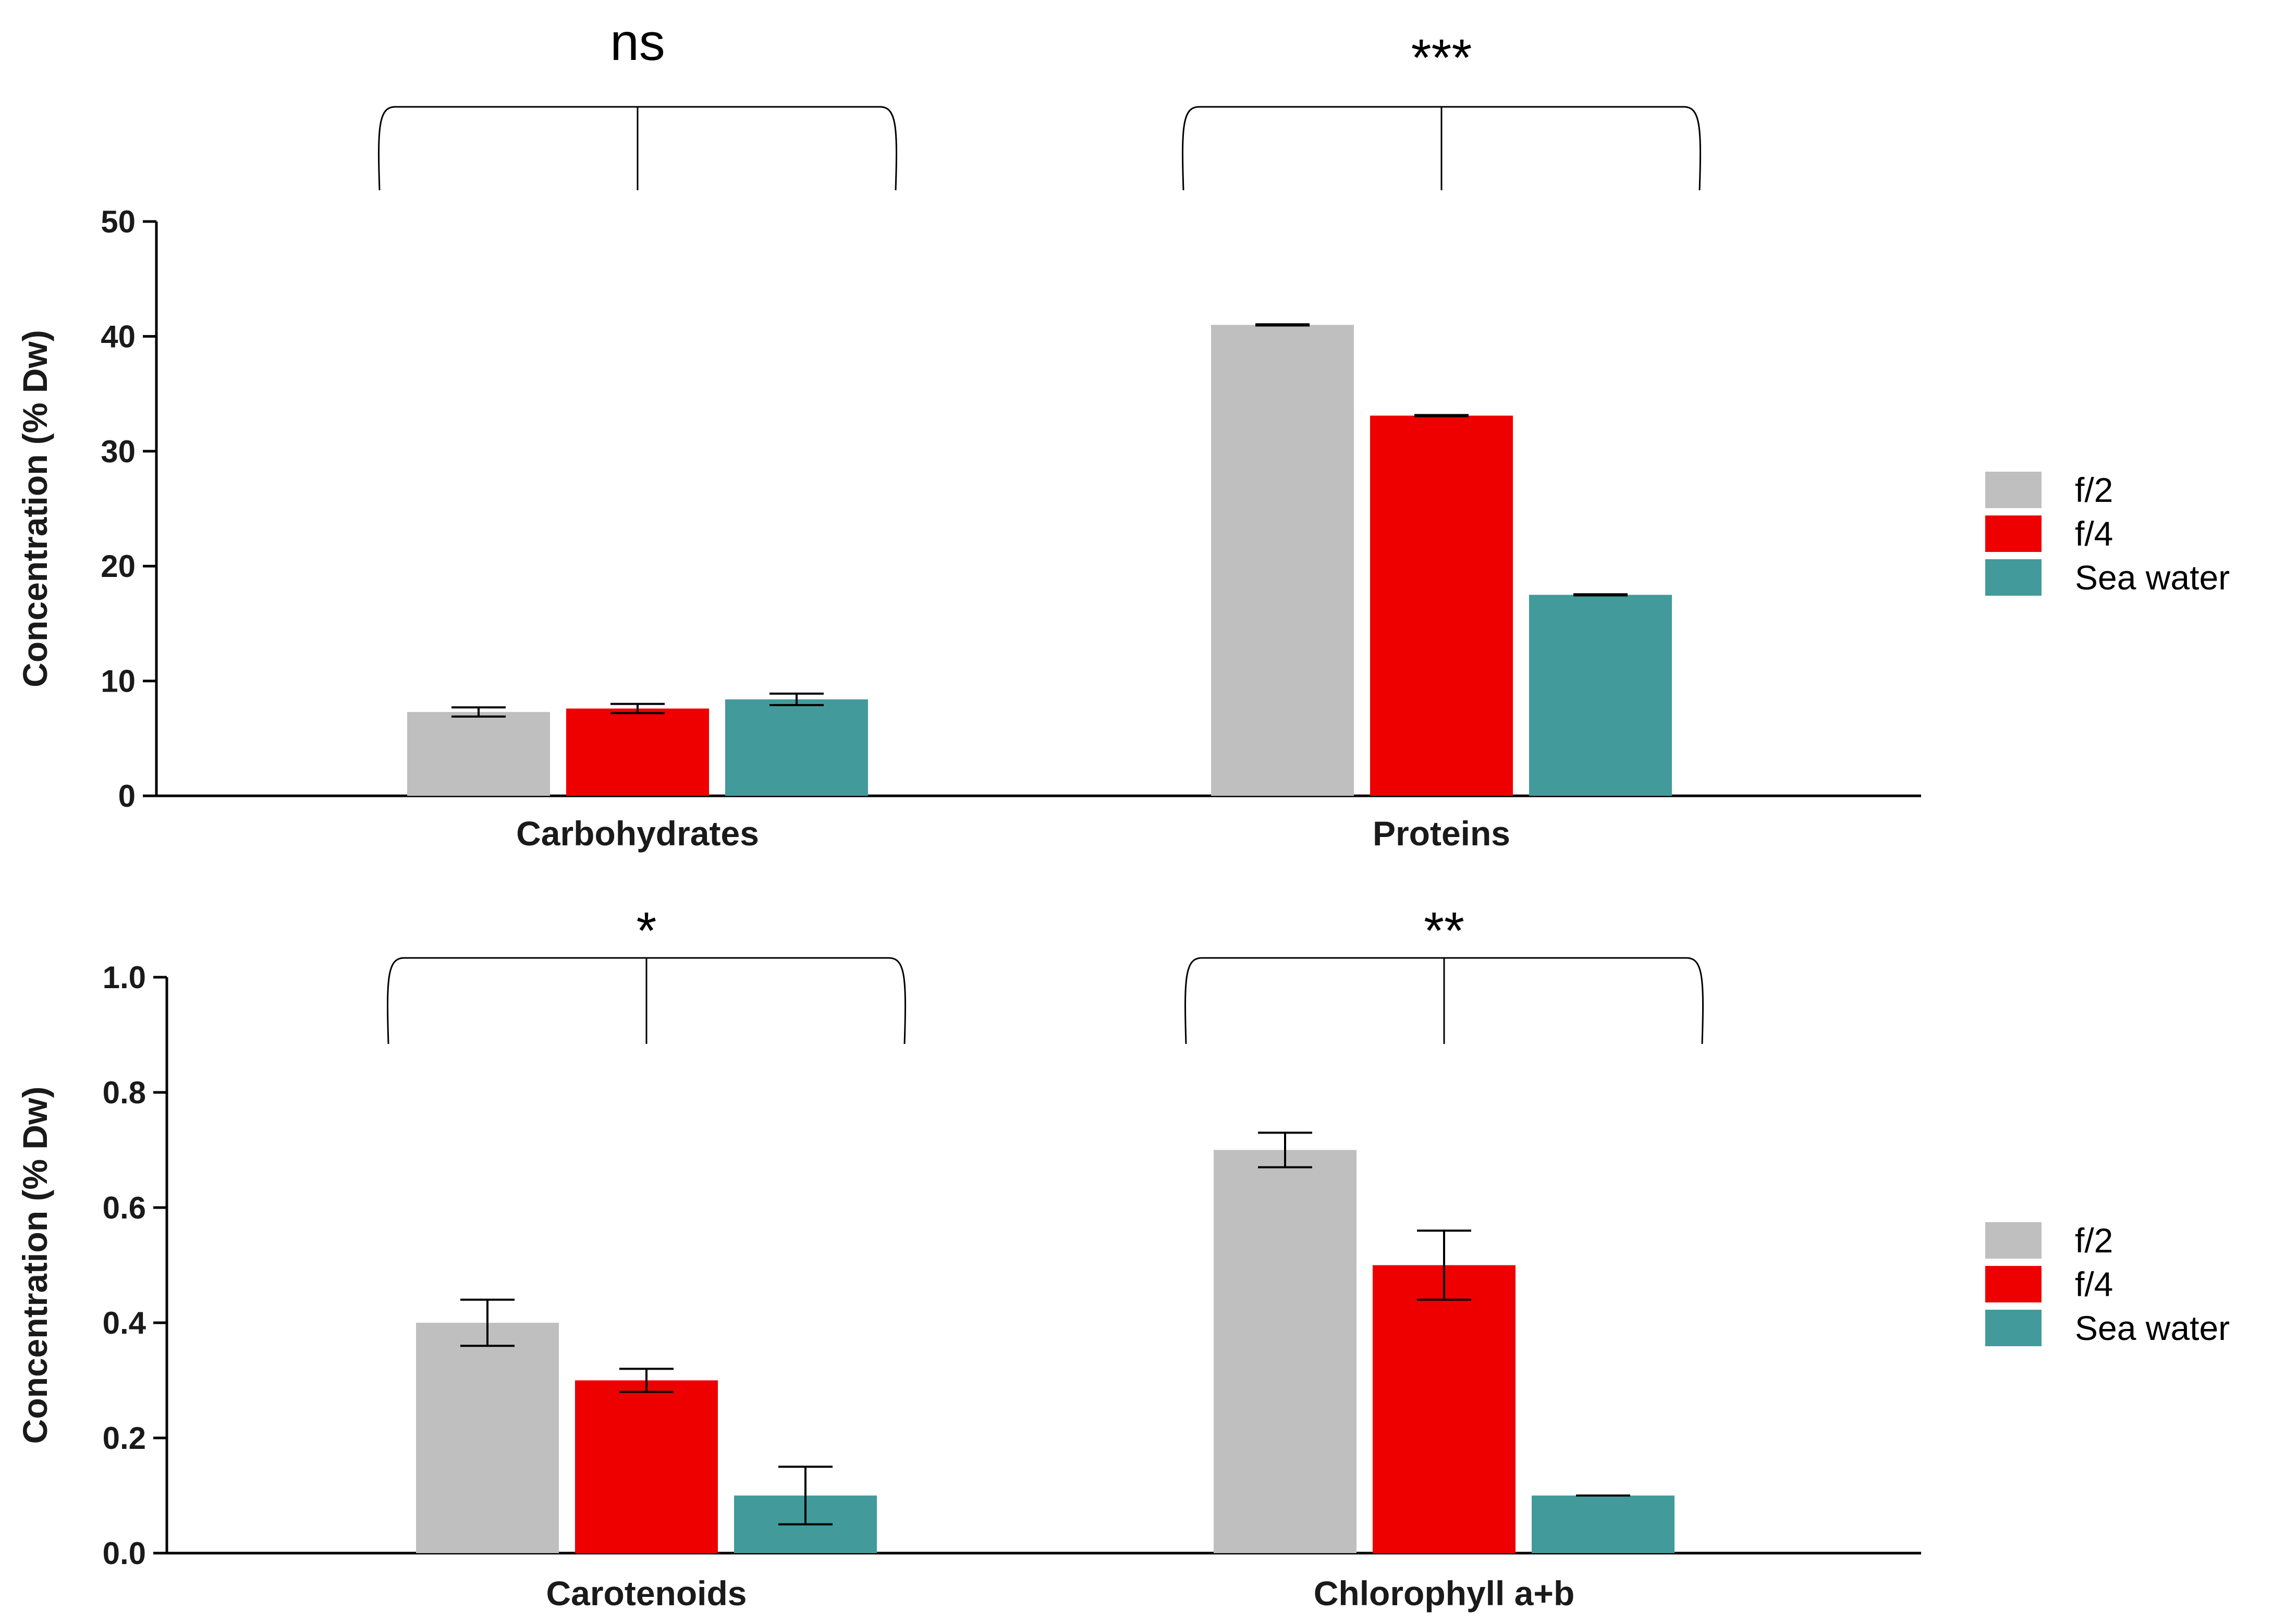  Describe the element at coordinates (647, 931) in the screenshot. I see `significance-label: *` at that location.